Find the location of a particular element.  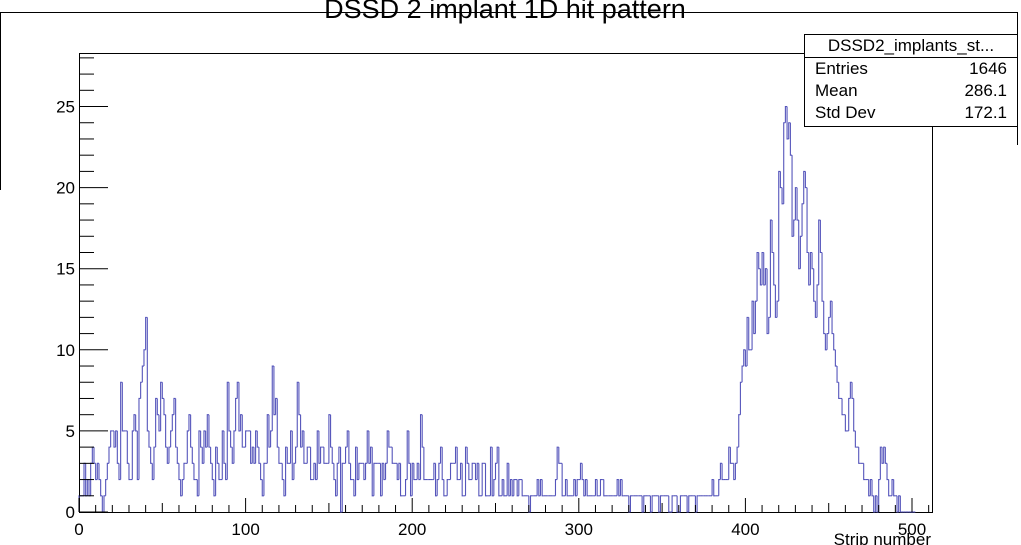

x-tick-label: 0 is located at coordinates (78, 529).